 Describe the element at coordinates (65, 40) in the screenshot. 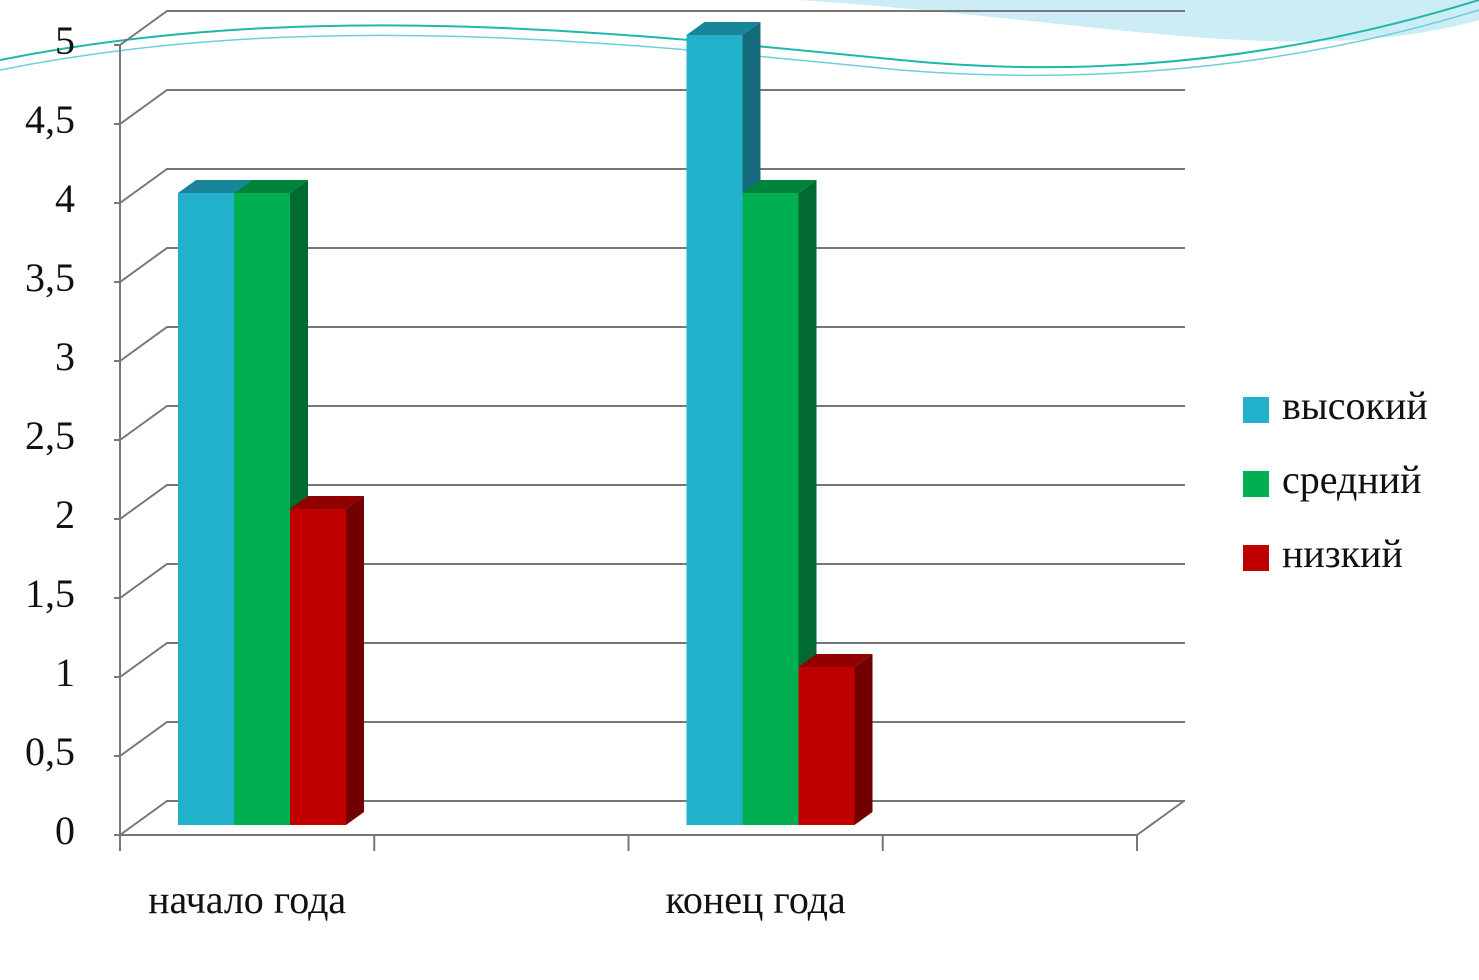

I see `y-tick-label: 5` at that location.